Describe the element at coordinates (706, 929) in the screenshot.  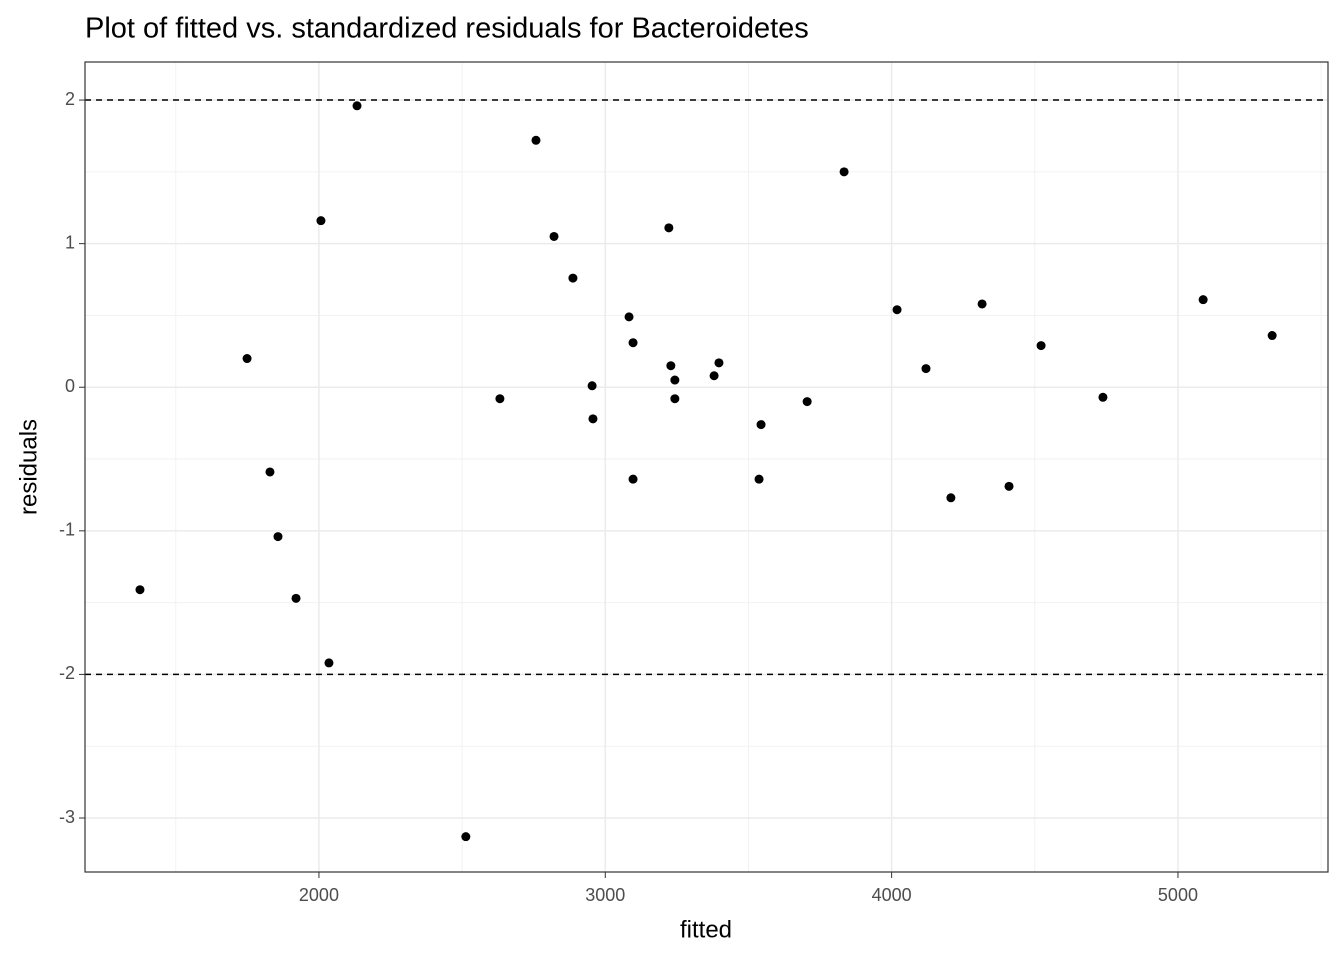
I see `x-axis-title: fitted` at that location.